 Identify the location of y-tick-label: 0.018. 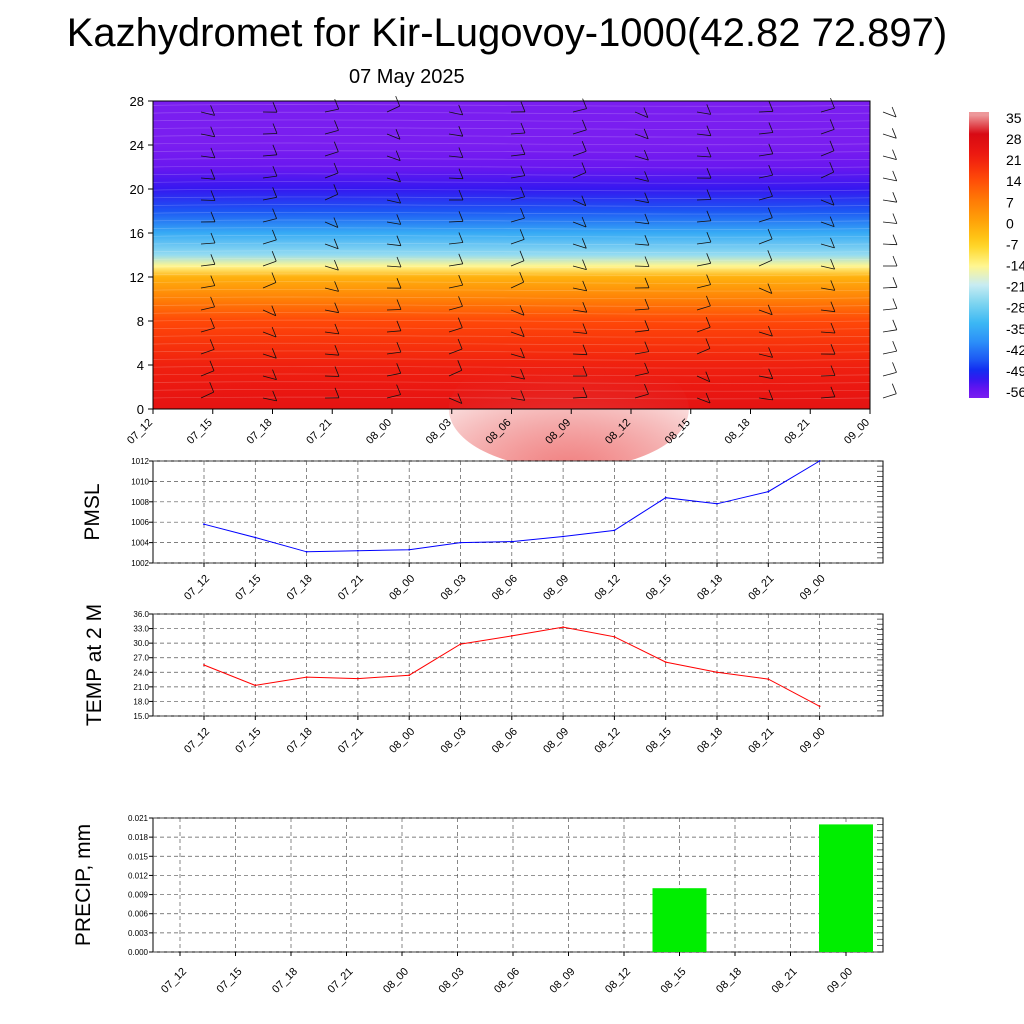
(138, 837).